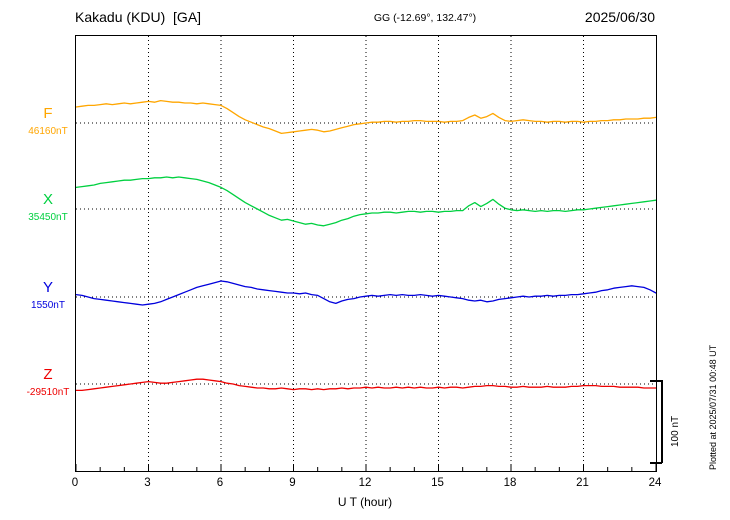  Describe the element at coordinates (365, 483) in the screenshot. I see `x-tick-label-12: 12` at that location.